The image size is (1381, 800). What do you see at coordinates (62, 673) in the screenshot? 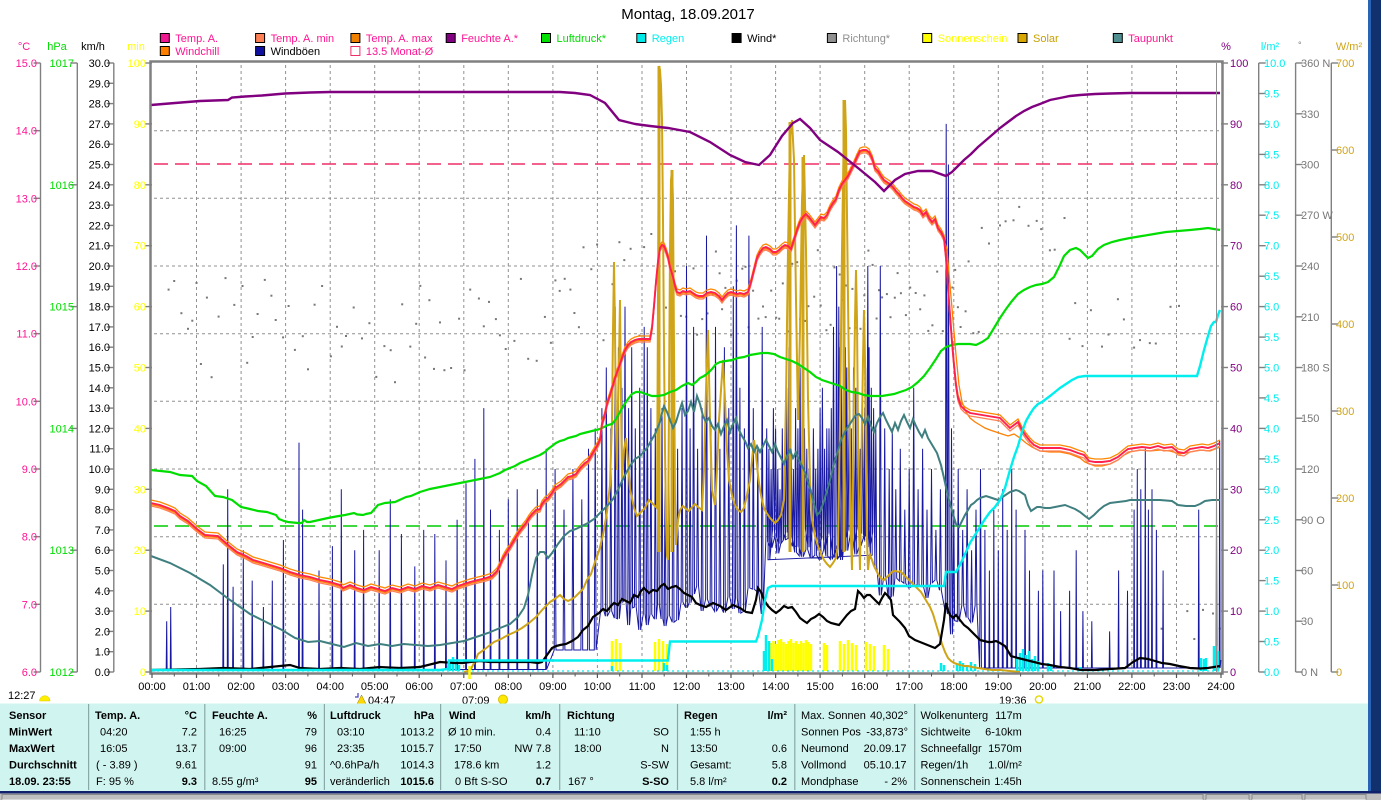
I see `svg-text: 1012` at bounding box center [62, 673].